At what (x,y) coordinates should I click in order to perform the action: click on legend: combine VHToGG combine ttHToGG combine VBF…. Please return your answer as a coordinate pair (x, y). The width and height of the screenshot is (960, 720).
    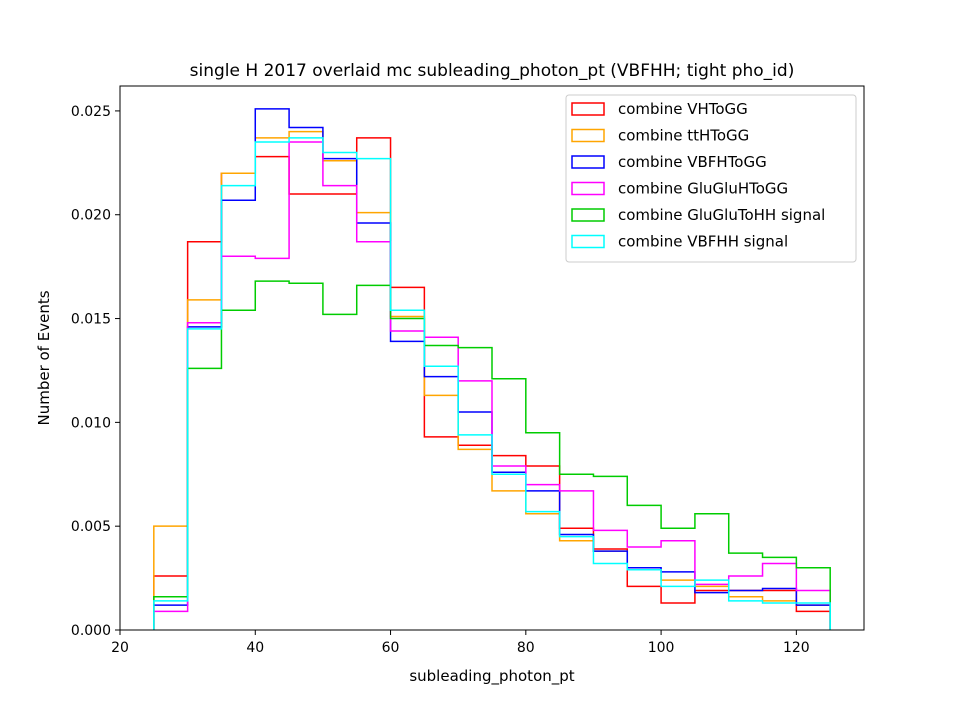
    Looking at the image, I should click on (711, 178).